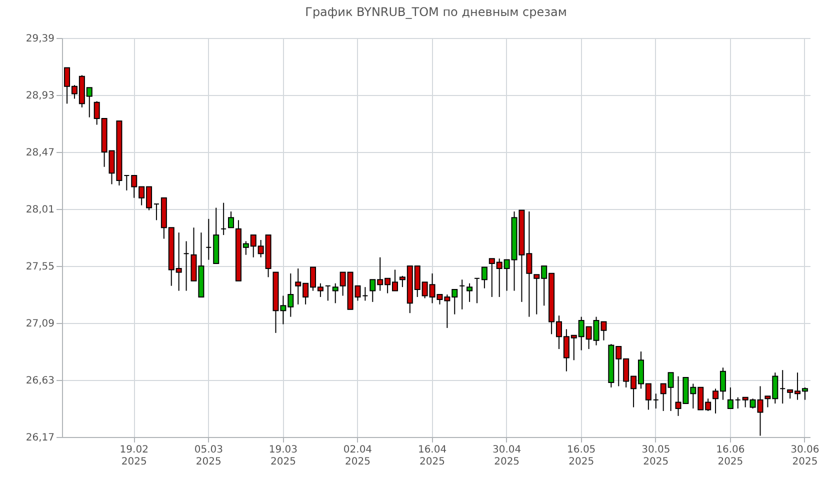 The width and height of the screenshot is (830, 500). What do you see at coordinates (134, 456) in the screenshot?
I see `x-tick-label: 19.02 2025` at bounding box center [134, 456].